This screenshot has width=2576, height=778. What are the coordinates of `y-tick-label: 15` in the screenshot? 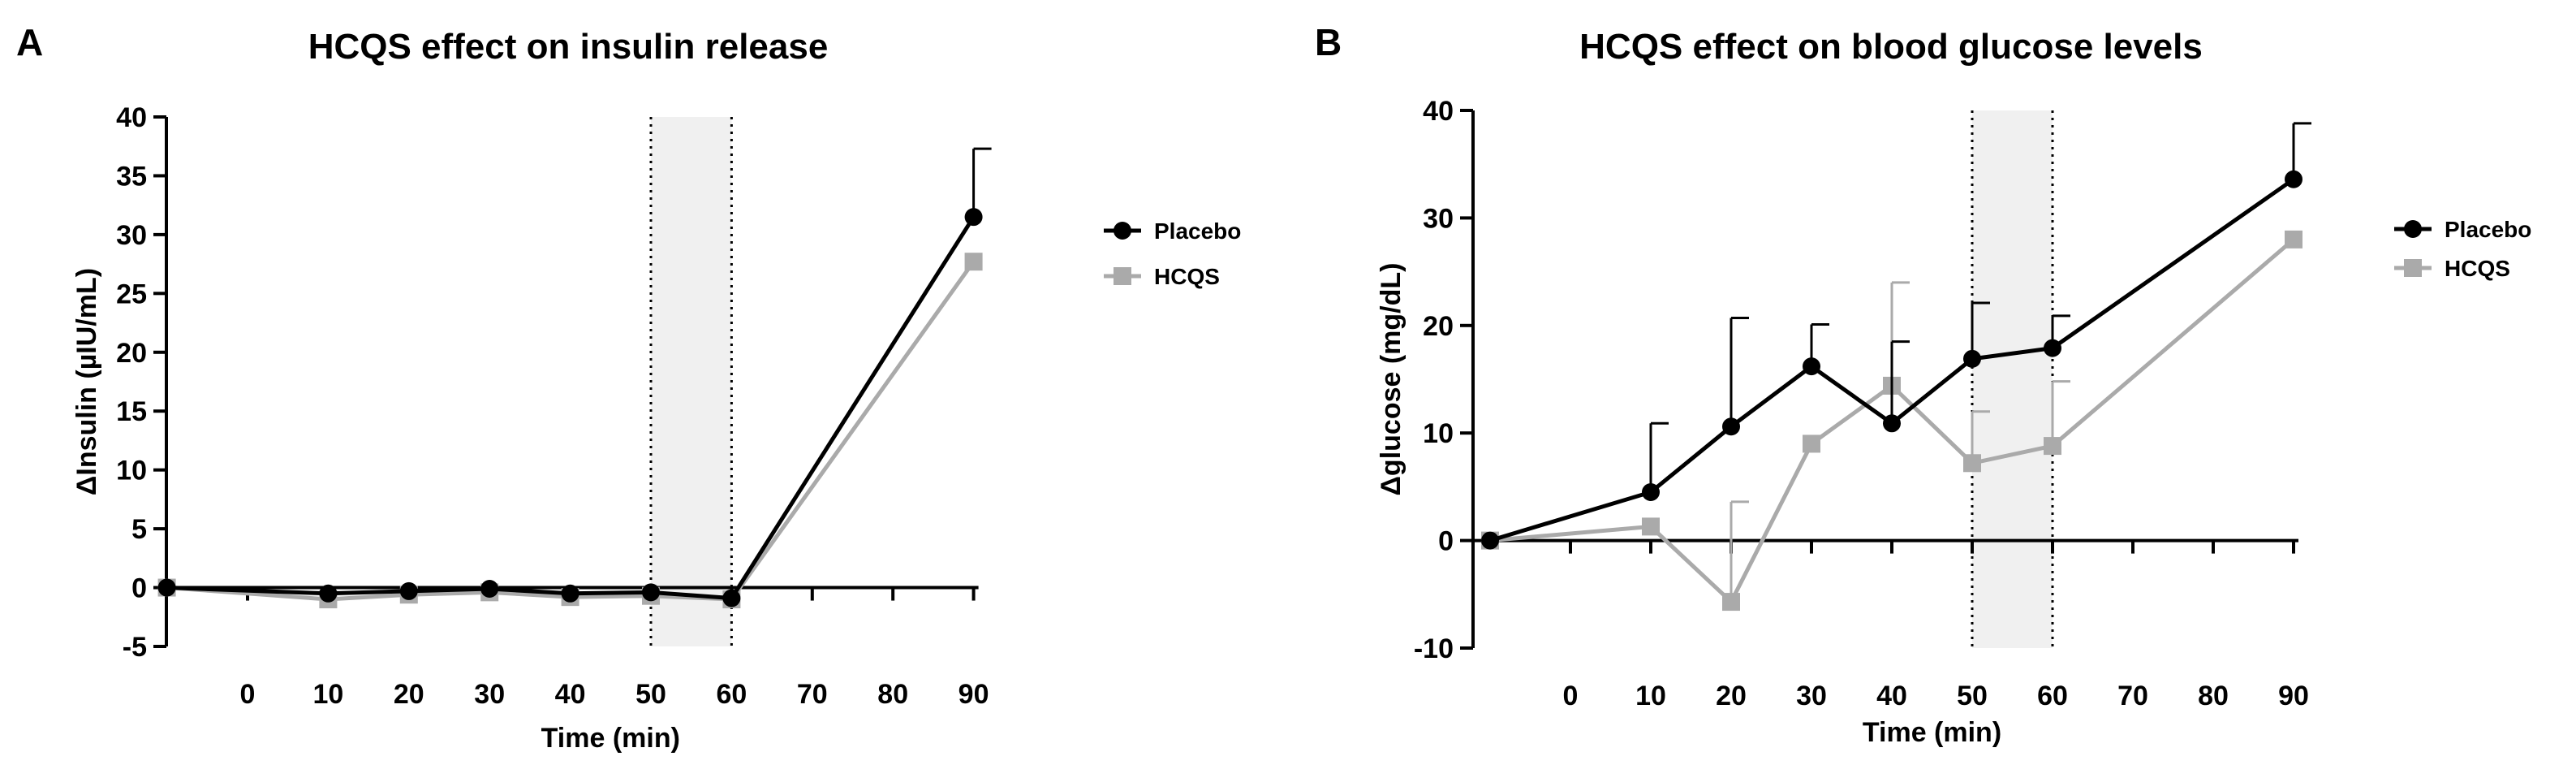 It's located at (132, 411).